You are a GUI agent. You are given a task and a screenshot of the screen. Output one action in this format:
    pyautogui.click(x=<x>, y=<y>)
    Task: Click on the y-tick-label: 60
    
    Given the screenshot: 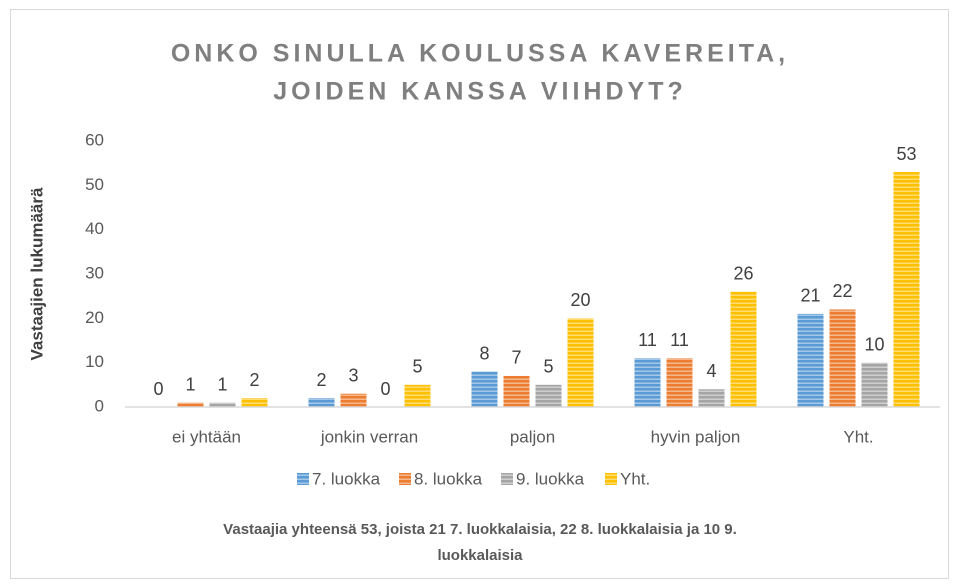 What is the action you would take?
    pyautogui.click(x=94, y=139)
    